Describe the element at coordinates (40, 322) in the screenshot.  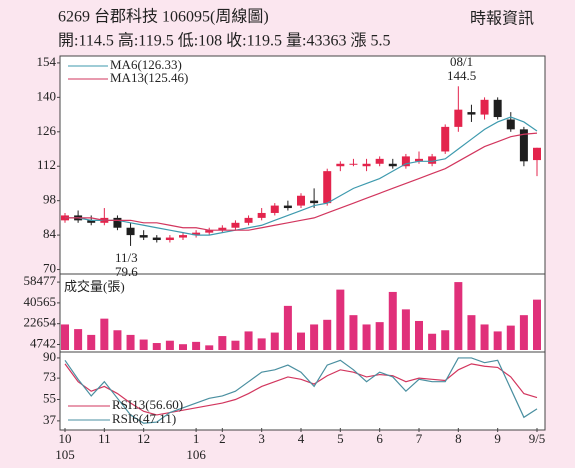
I see `y-tick-label: 22654` at that location.